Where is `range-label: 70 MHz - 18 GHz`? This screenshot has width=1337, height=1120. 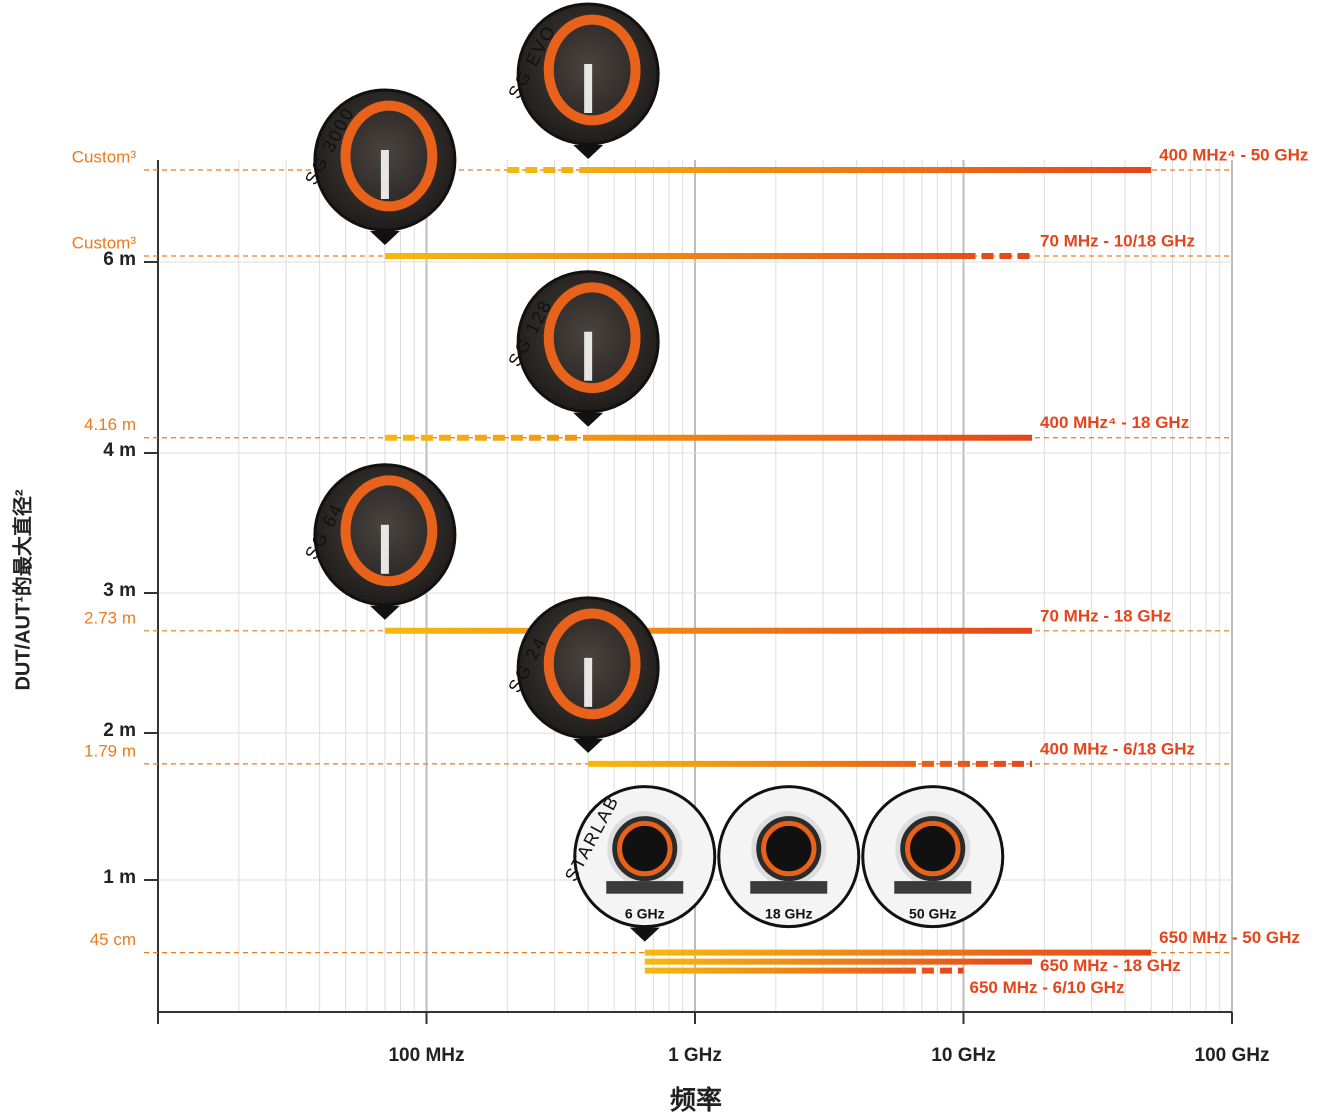
range-label: 70 MHz - 18 GHz is located at coordinates (1105, 615).